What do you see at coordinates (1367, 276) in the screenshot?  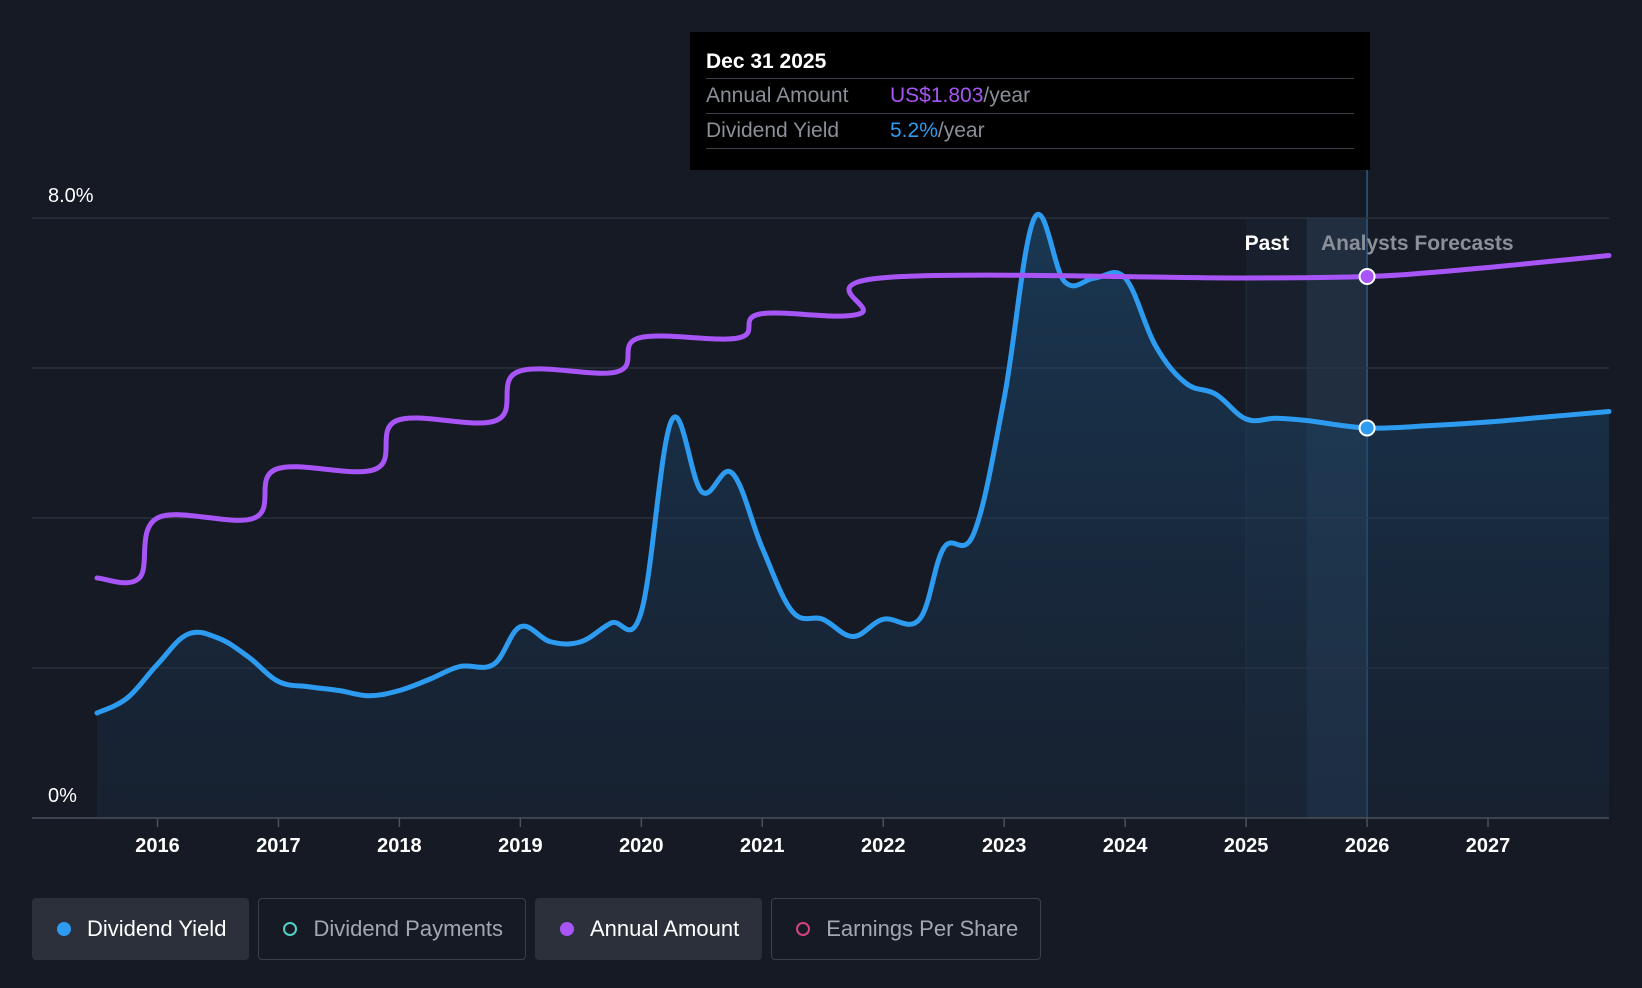 I see `annual-amount-marker` at bounding box center [1367, 276].